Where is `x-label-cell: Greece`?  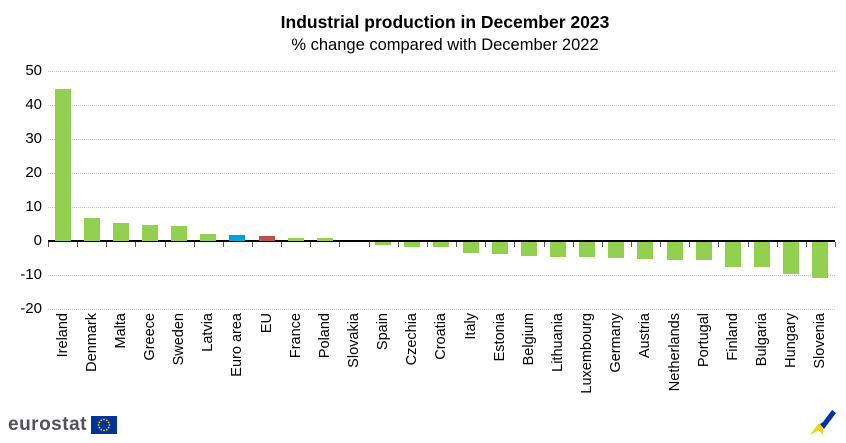 x-label-cell: Greece is located at coordinates (149, 353).